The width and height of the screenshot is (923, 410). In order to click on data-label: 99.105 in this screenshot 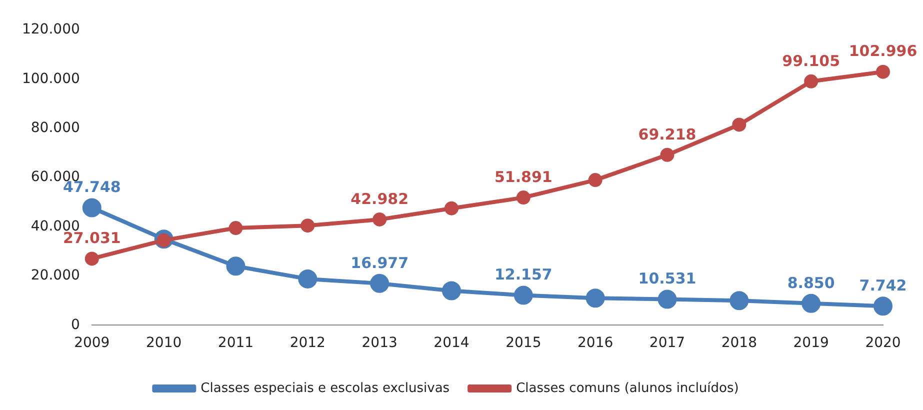, I will do `click(811, 61)`.